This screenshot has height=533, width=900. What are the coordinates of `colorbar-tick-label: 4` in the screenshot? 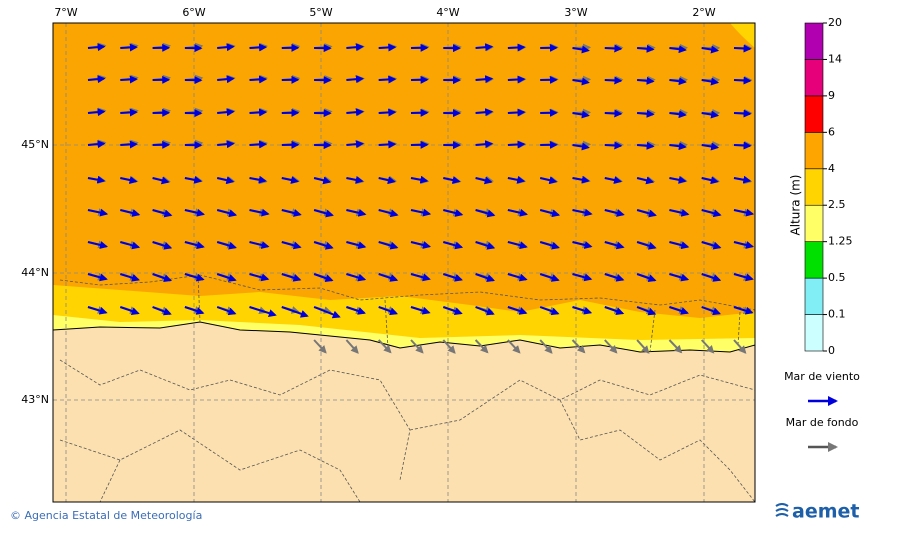 It's located at (831, 168).